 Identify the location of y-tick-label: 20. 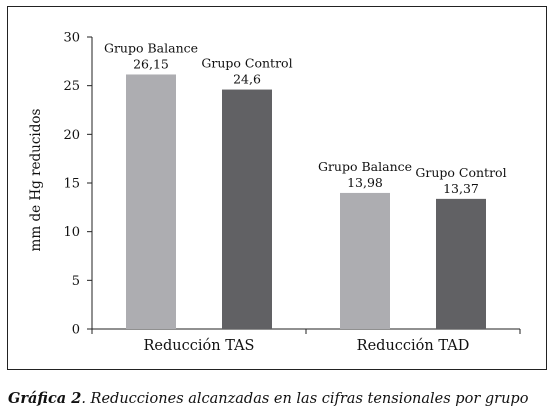
(71, 135).